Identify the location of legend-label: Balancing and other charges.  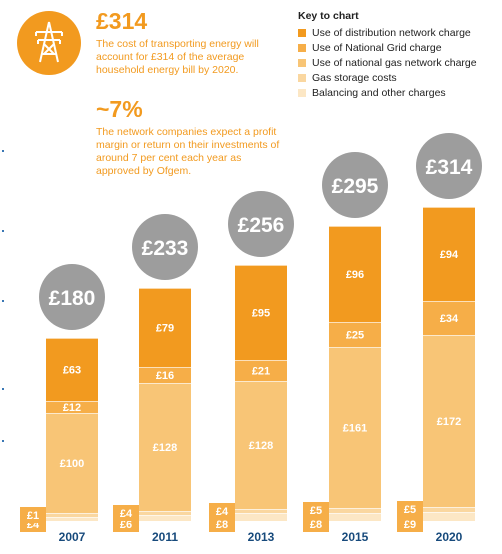
(379, 92).